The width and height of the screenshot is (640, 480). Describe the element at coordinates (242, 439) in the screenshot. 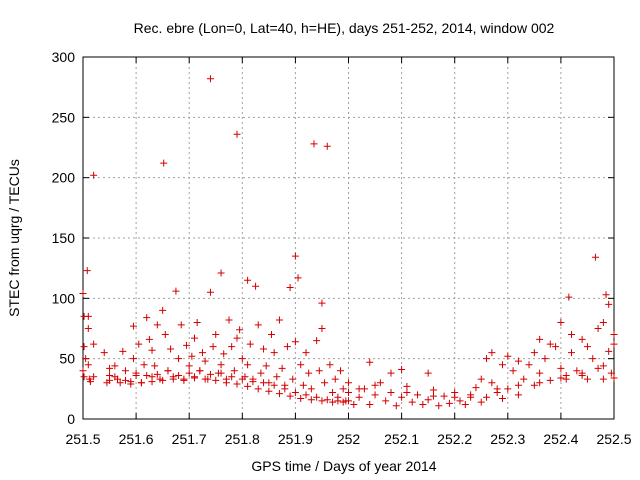

I see `x-tick-label: 251.8` at that location.